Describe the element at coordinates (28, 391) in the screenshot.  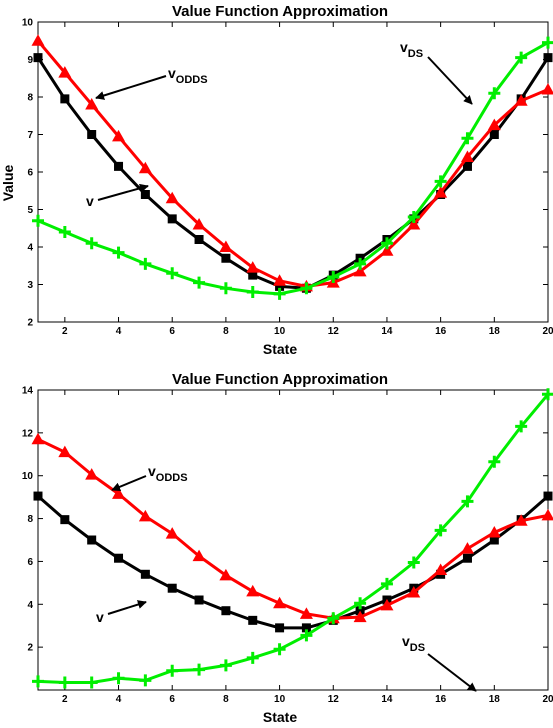
I see `y-tick-label: 14` at that location.